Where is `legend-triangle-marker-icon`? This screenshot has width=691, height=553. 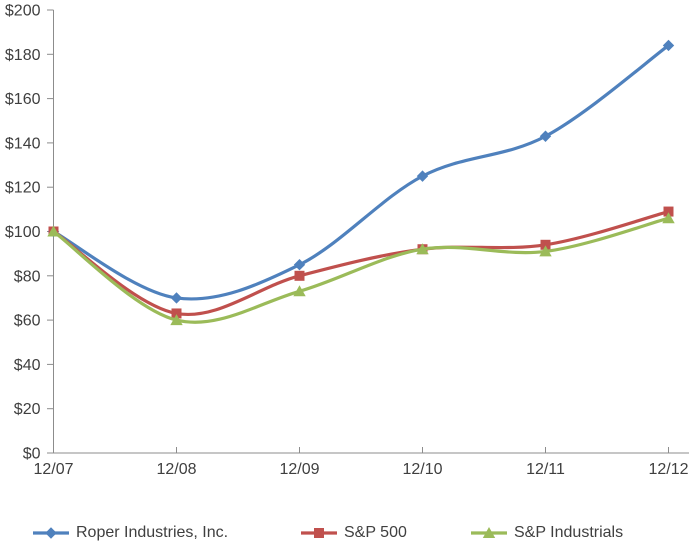
legend-triangle-marker-icon is located at coordinates (489, 532).